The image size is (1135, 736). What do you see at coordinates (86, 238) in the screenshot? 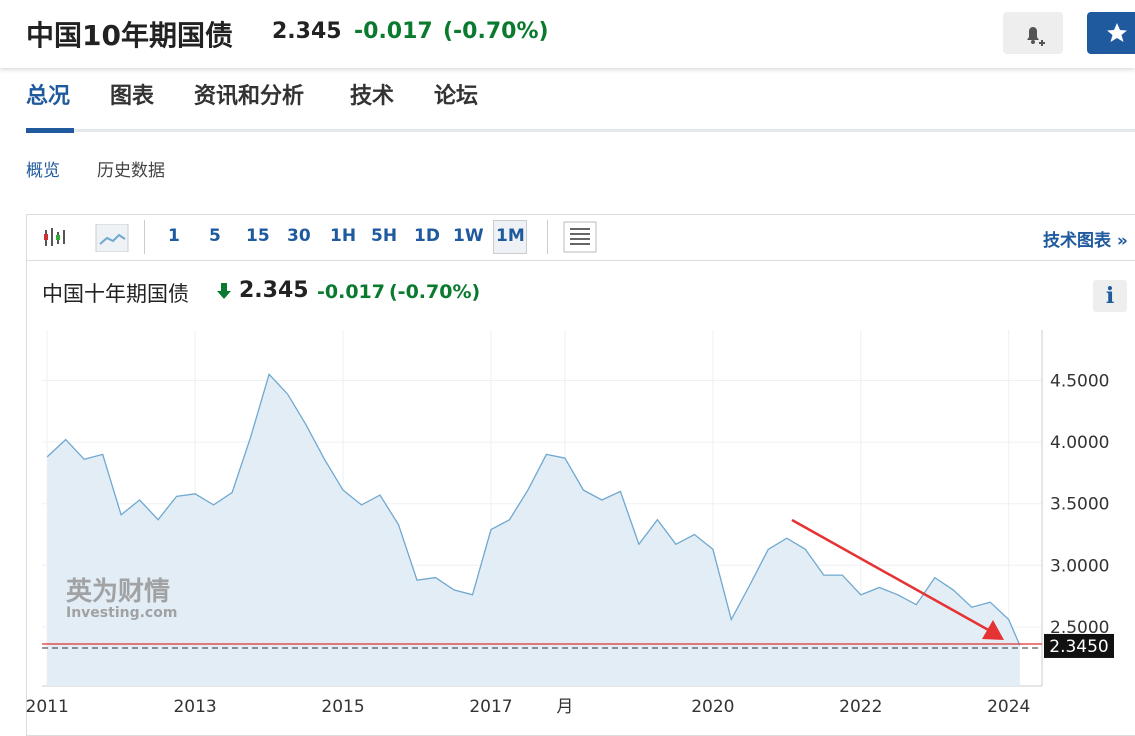
I see `chart-type-icons` at bounding box center [86, 238].